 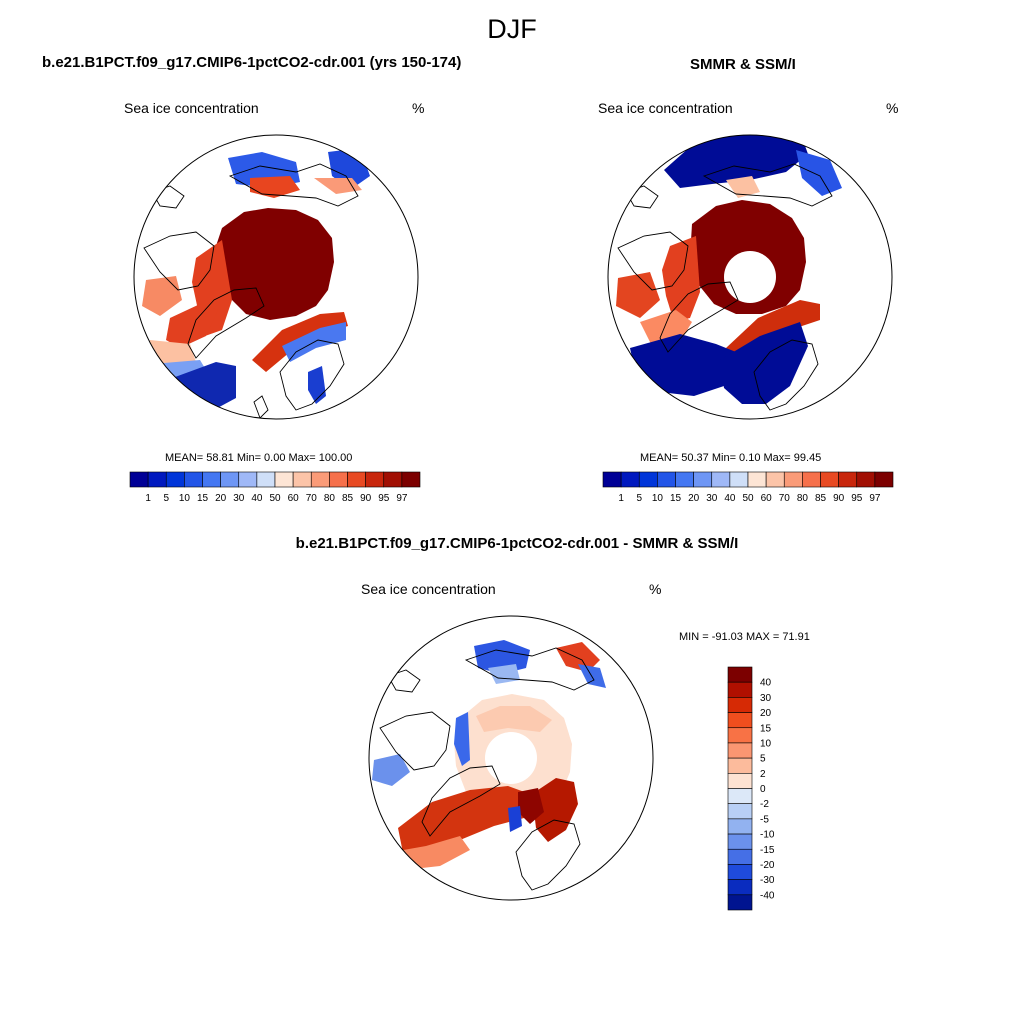 I want to click on panel-1-units-label: %, so click(x=418, y=108).